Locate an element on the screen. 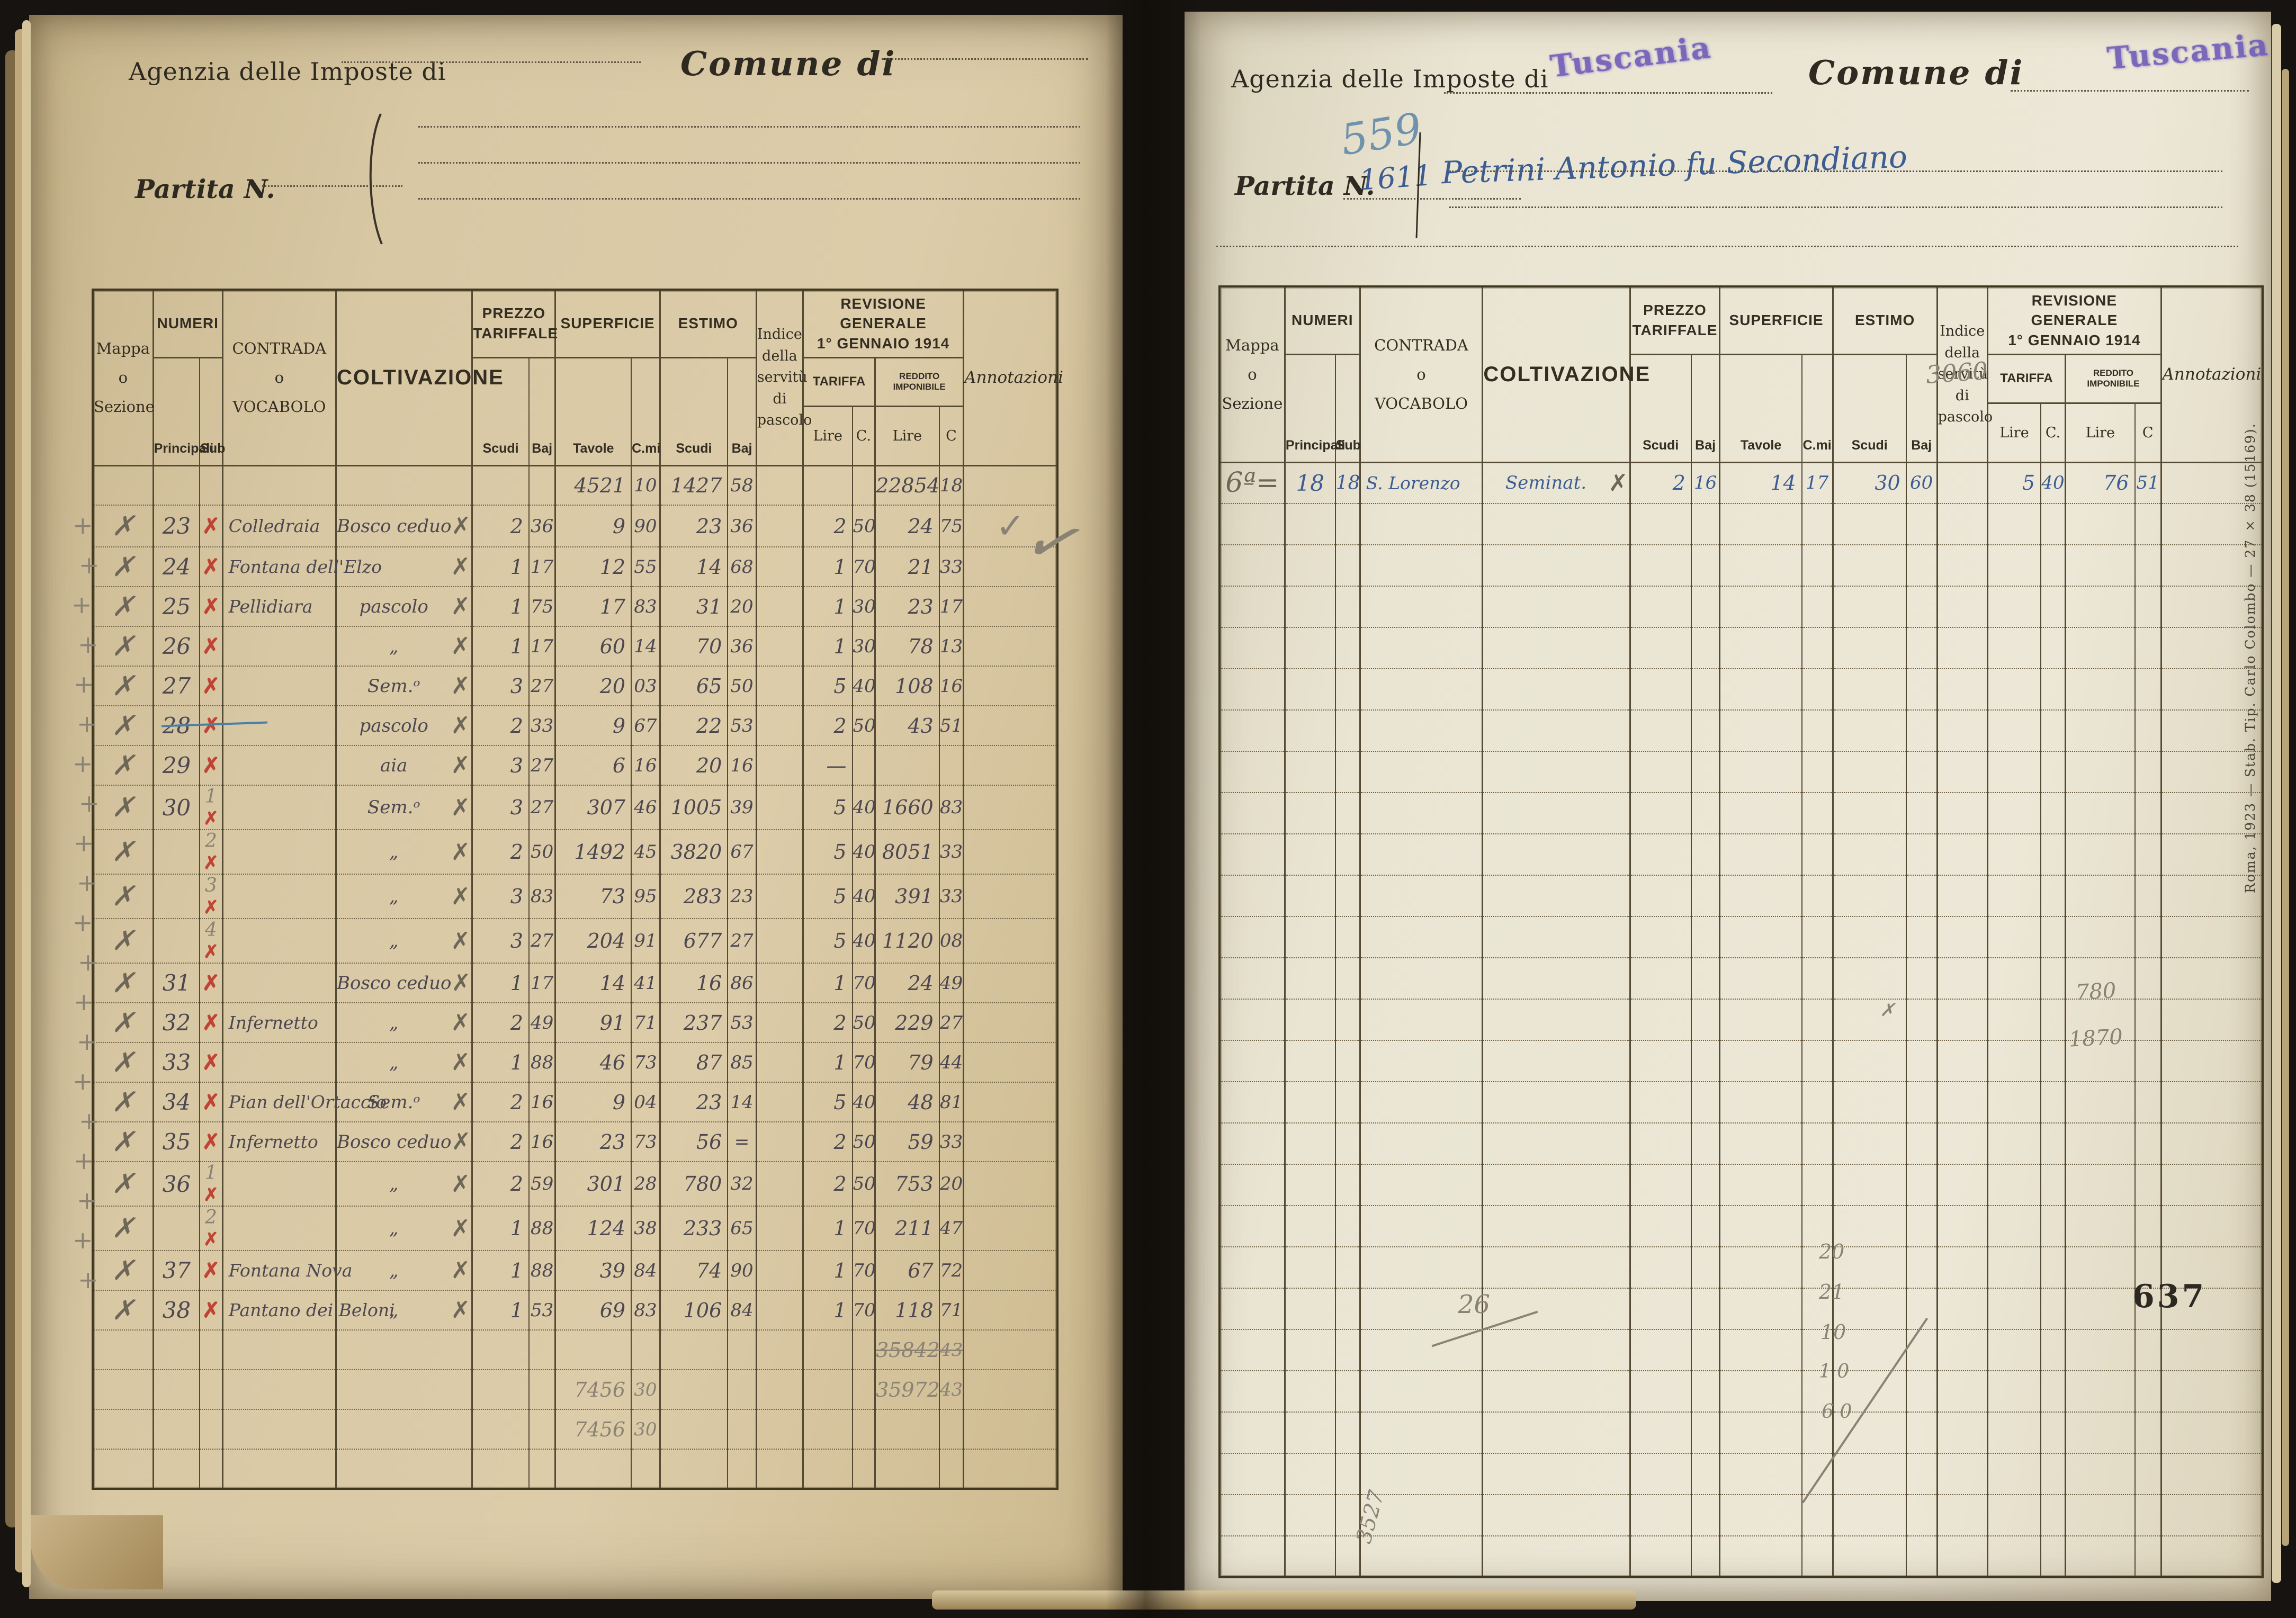 The image size is (2296, 1618). estimo-main-cell: 677 is located at coordinates (695, 941).